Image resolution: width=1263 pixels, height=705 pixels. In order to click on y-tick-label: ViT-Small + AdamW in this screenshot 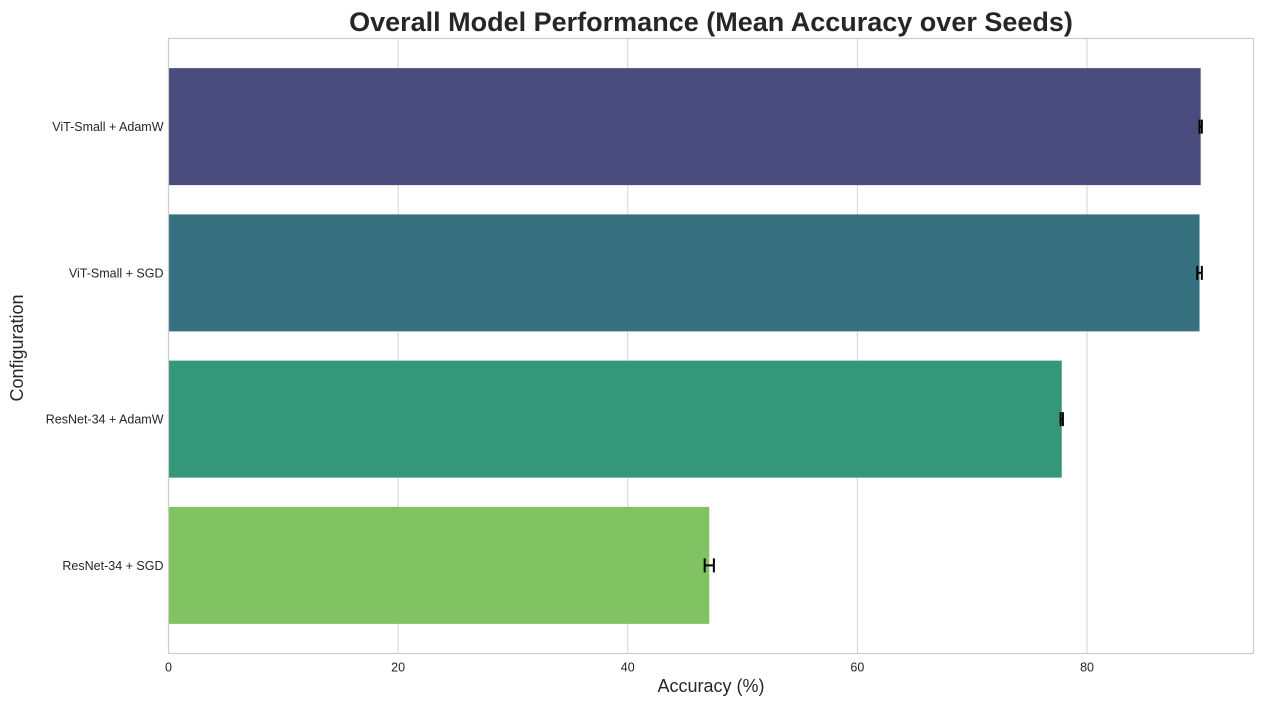, I will do `click(107, 127)`.